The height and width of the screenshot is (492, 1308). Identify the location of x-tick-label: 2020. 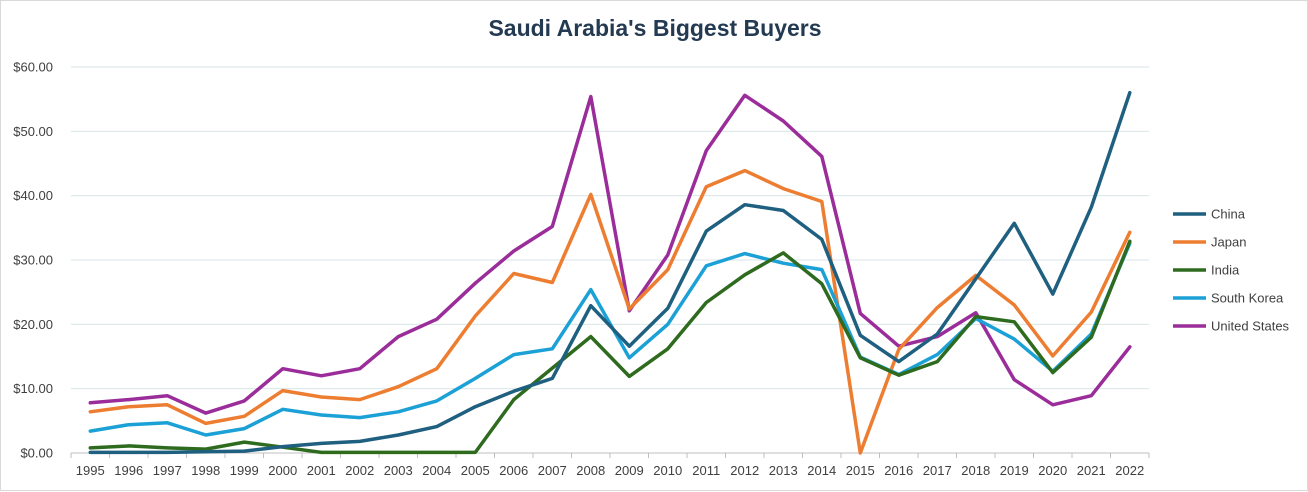
(1052, 470).